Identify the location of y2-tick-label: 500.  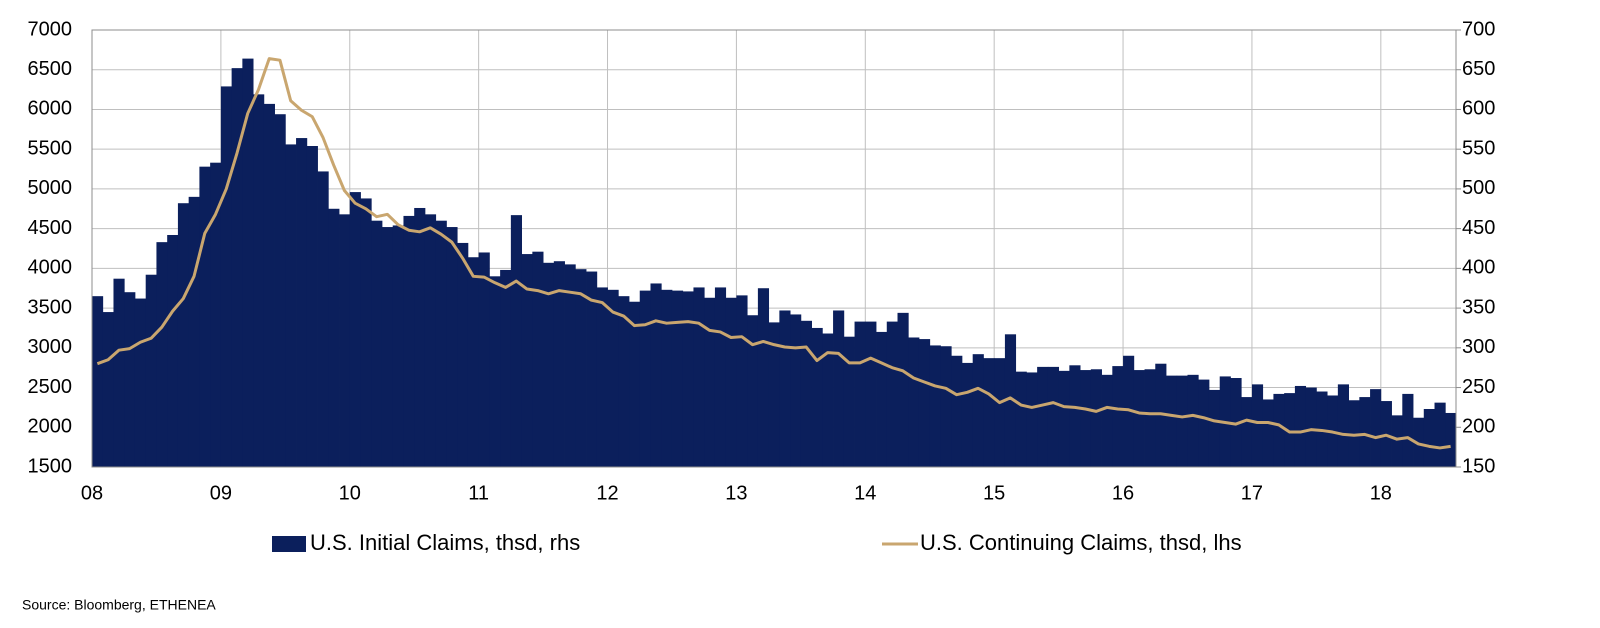
(1478, 188).